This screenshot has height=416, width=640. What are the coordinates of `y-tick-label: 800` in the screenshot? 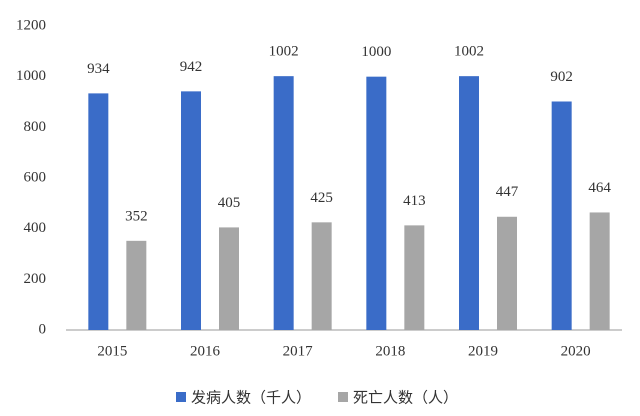 It's located at (35, 127).